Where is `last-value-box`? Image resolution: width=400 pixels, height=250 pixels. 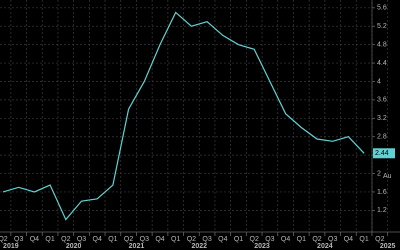
last-value-box is located at coordinates (384, 153).